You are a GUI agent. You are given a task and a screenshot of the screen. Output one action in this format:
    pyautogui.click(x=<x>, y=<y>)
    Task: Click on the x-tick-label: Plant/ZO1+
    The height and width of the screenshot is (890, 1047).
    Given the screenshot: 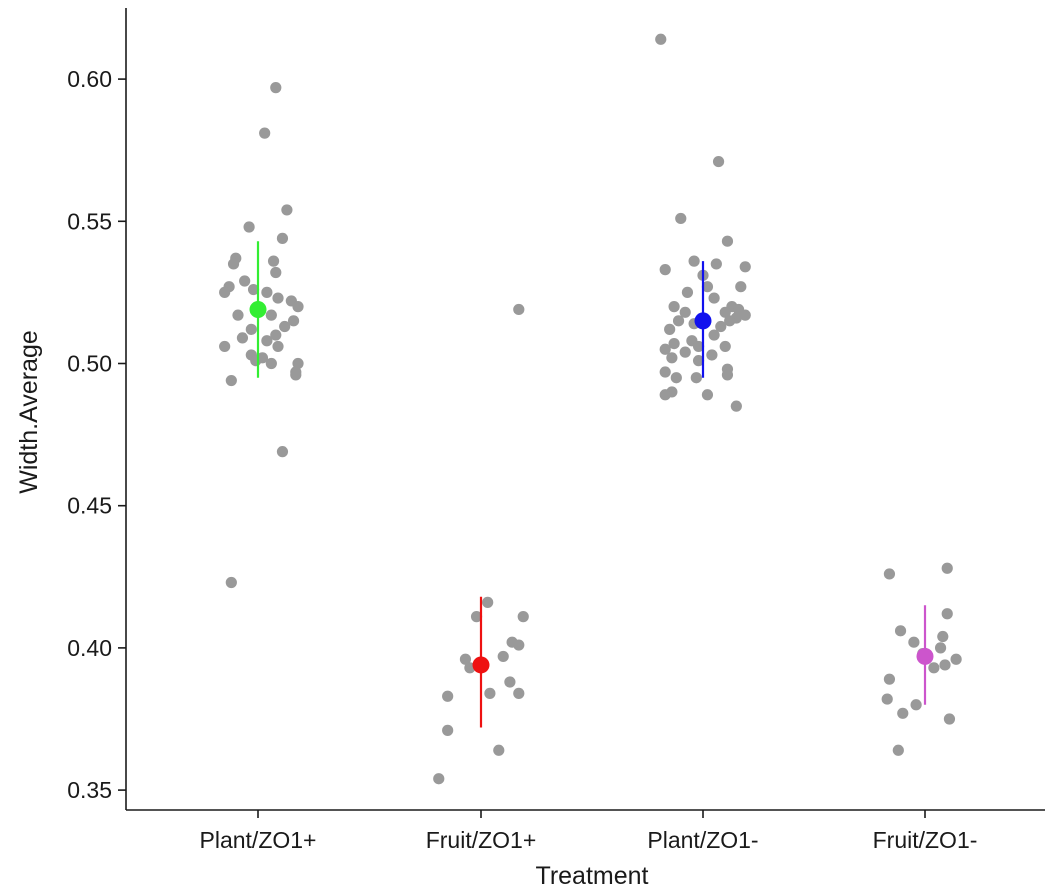 What is the action you would take?
    pyautogui.click(x=258, y=840)
    